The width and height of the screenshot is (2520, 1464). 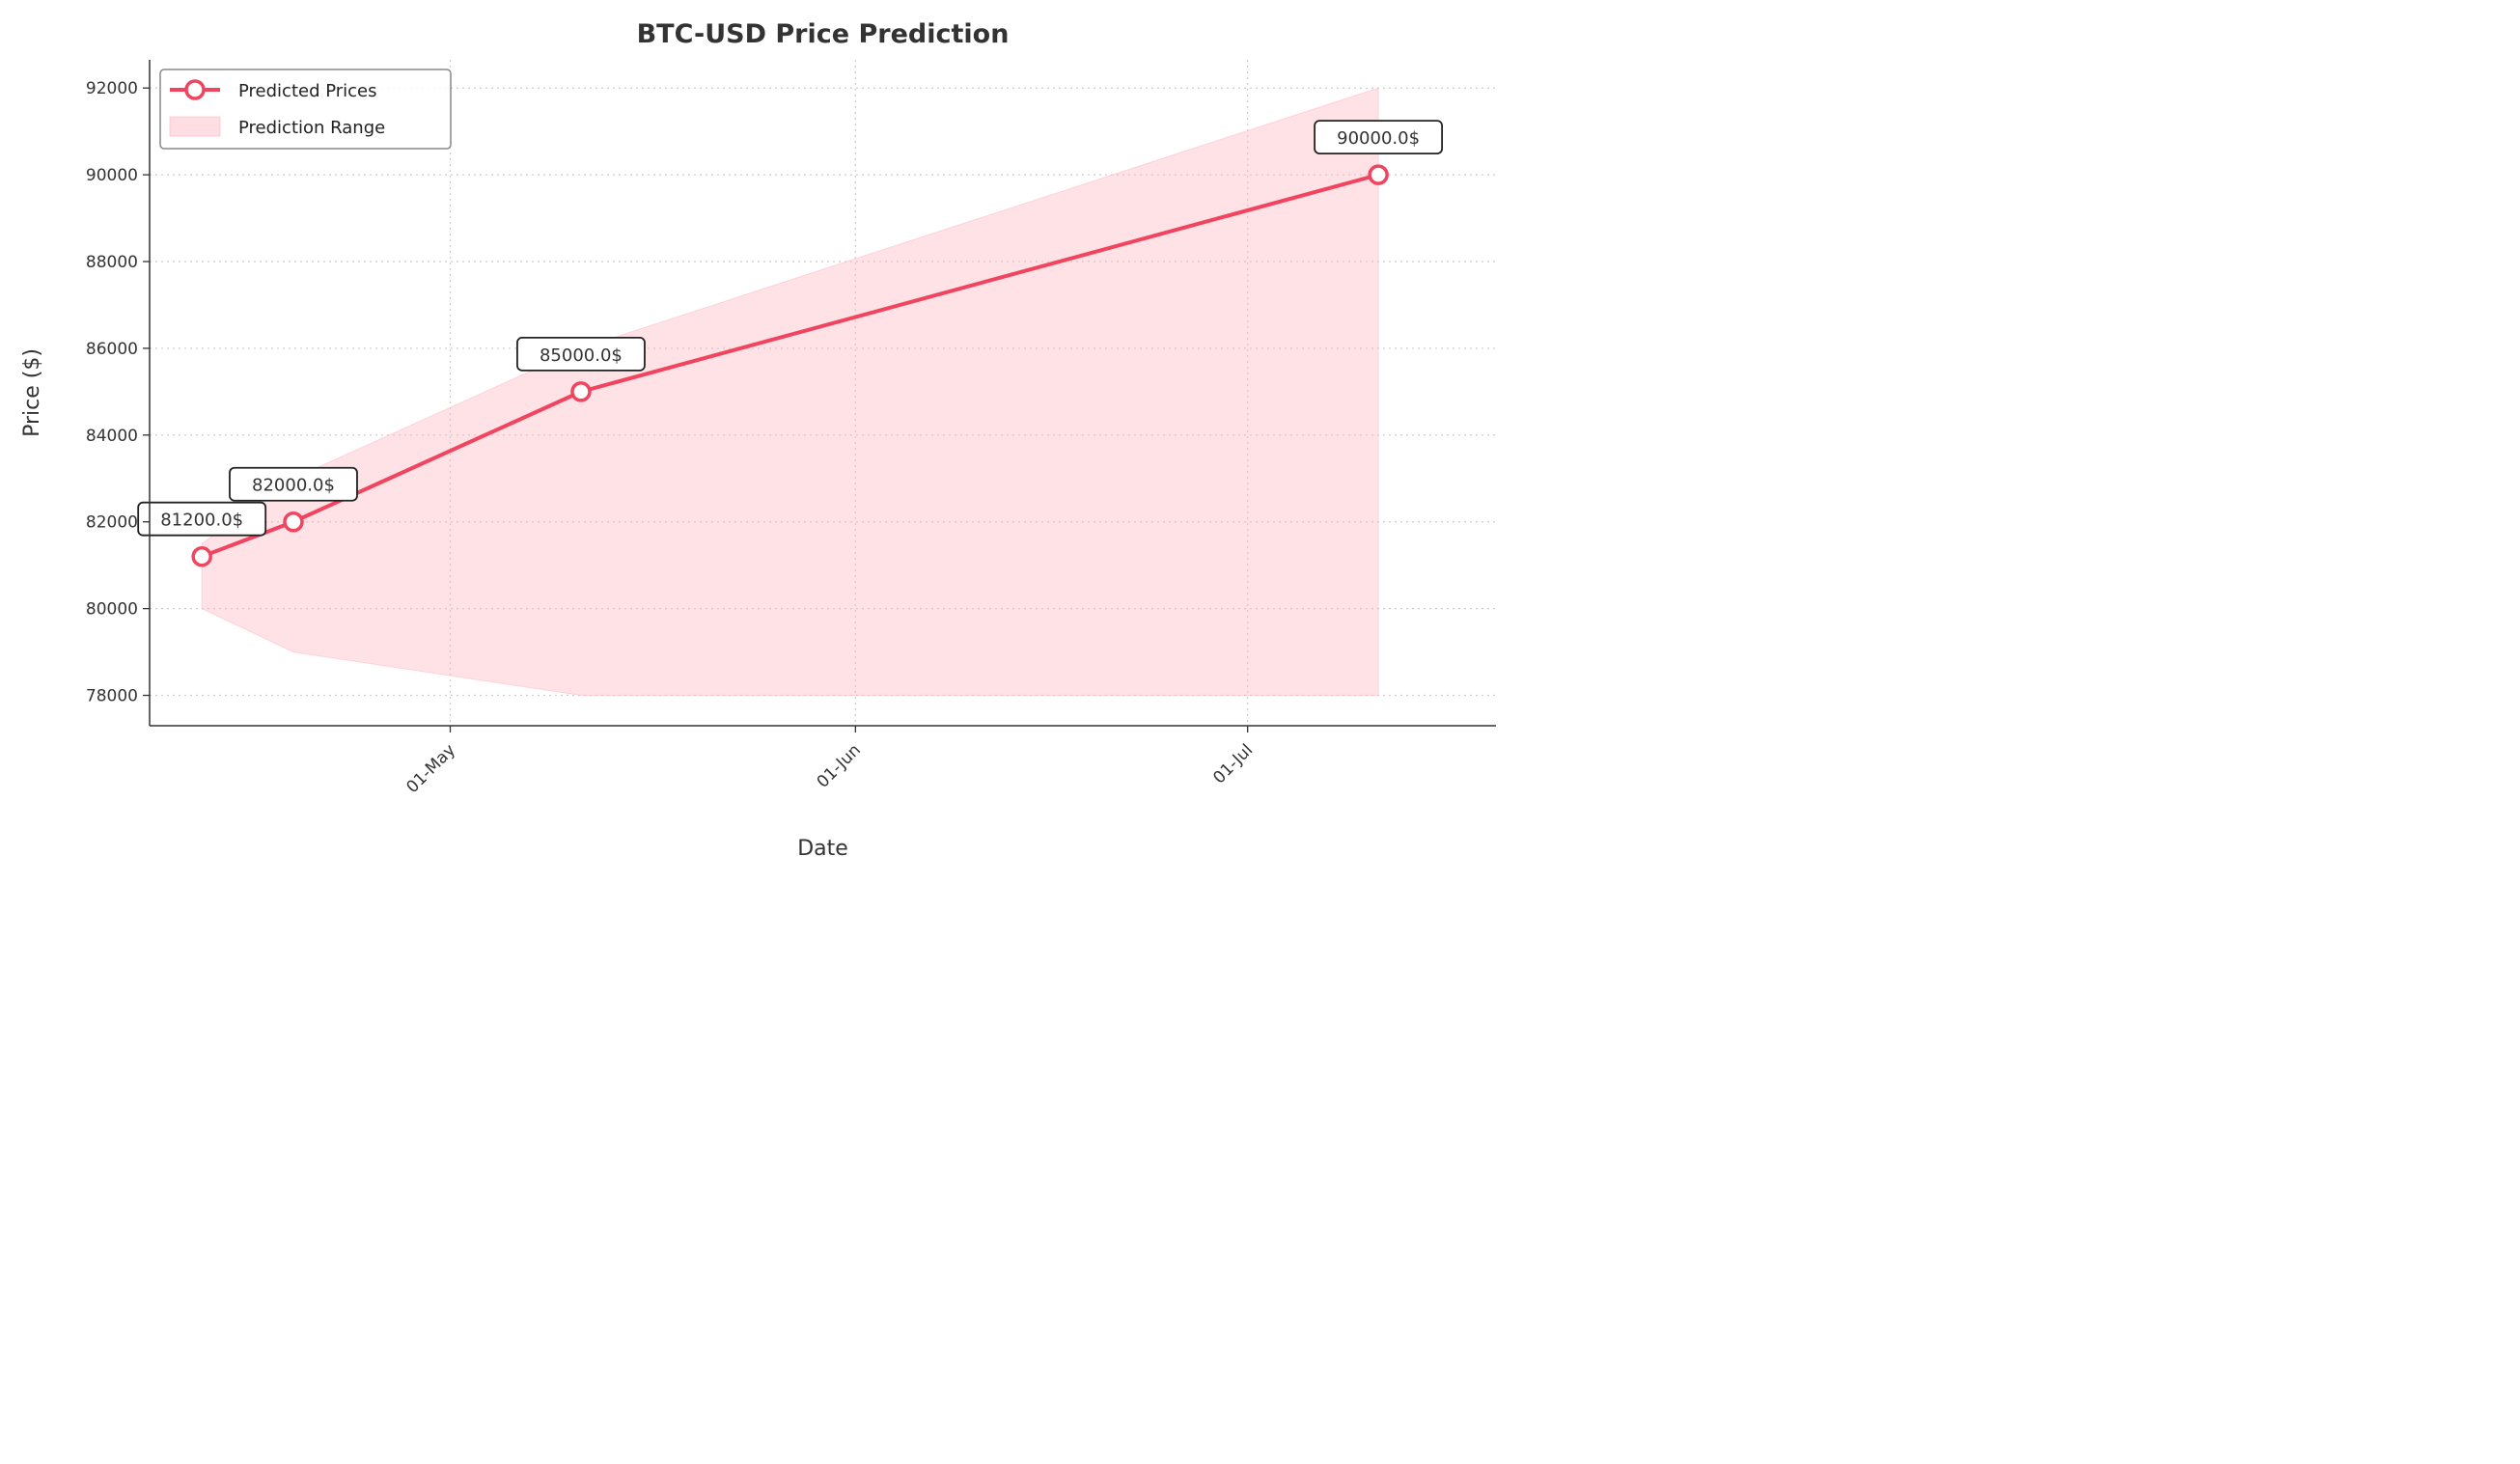 I want to click on legend-range-swatch, so click(x=195, y=126).